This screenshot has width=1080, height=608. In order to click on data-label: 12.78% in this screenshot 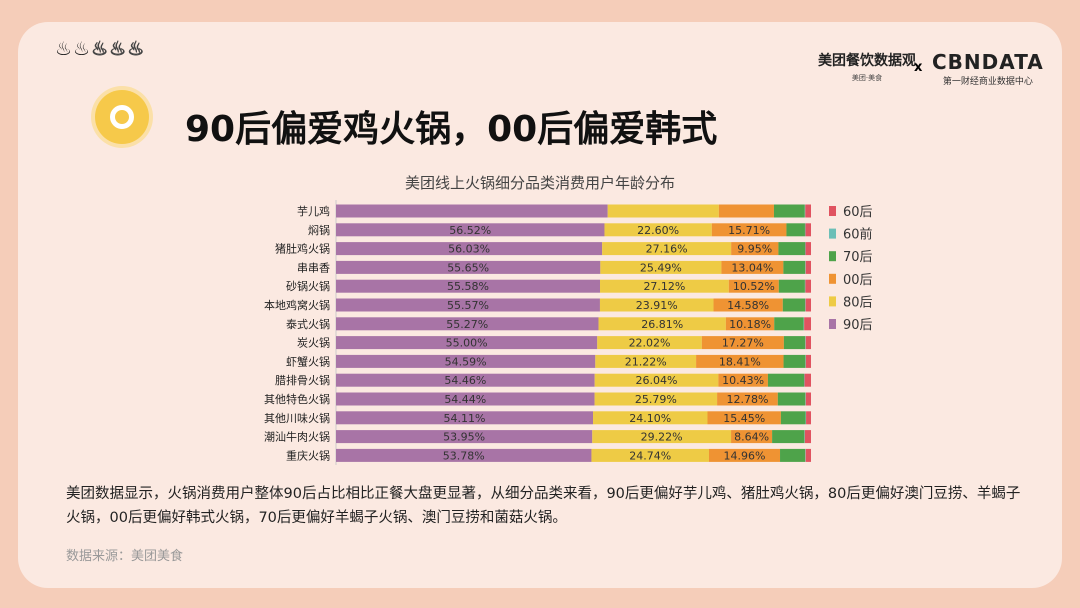, I will do `click(747, 399)`.